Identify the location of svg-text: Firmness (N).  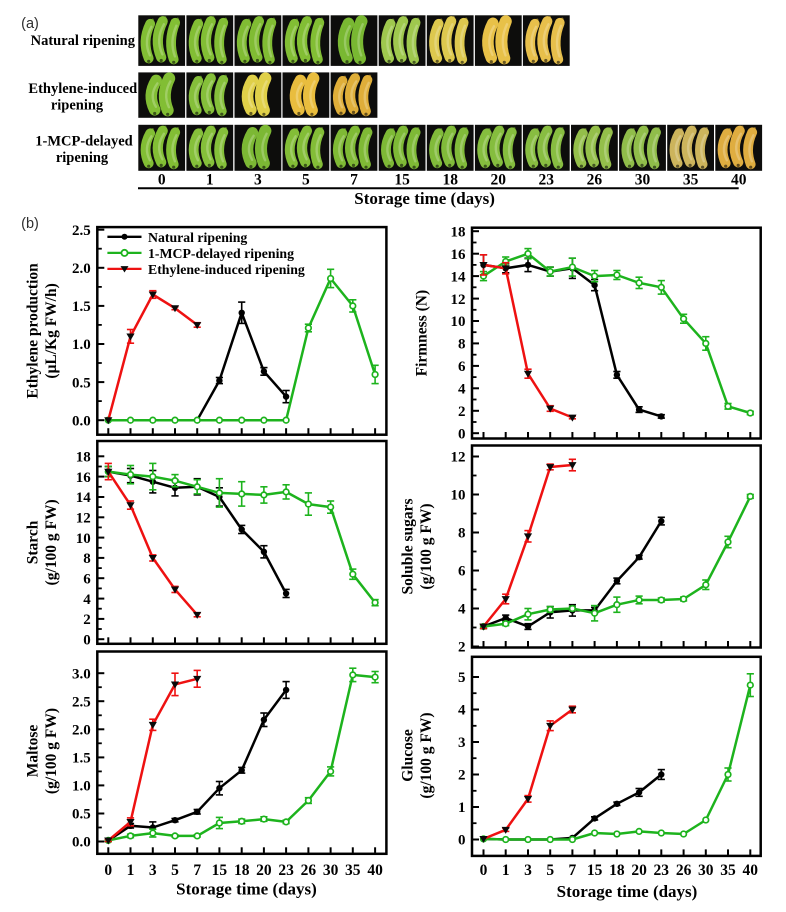
(421, 333).